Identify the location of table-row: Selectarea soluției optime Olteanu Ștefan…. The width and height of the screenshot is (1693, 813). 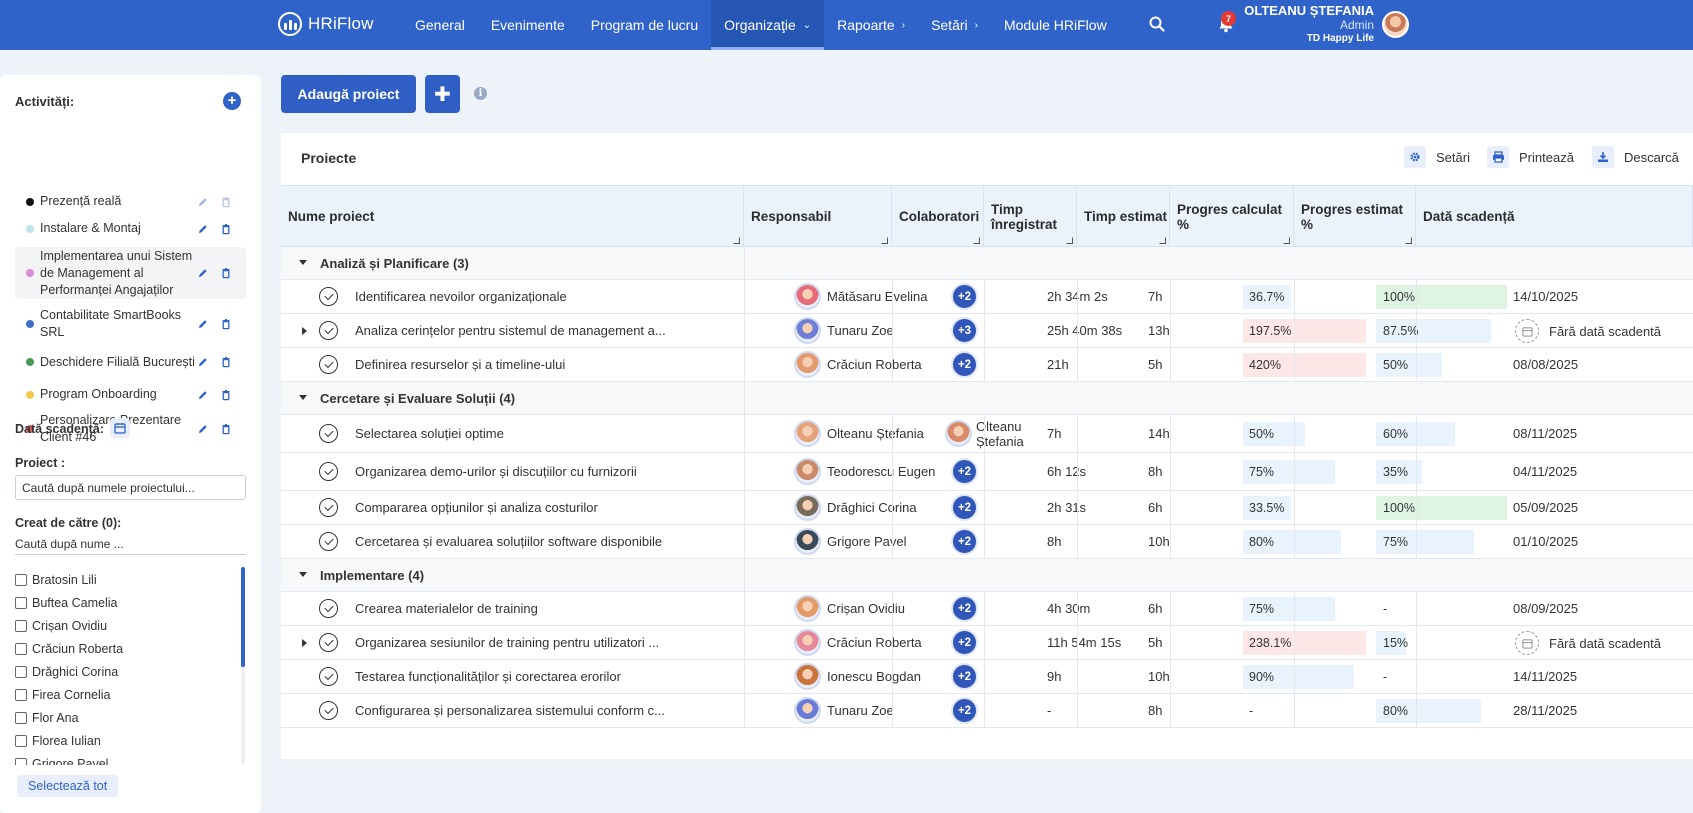
(987, 434).